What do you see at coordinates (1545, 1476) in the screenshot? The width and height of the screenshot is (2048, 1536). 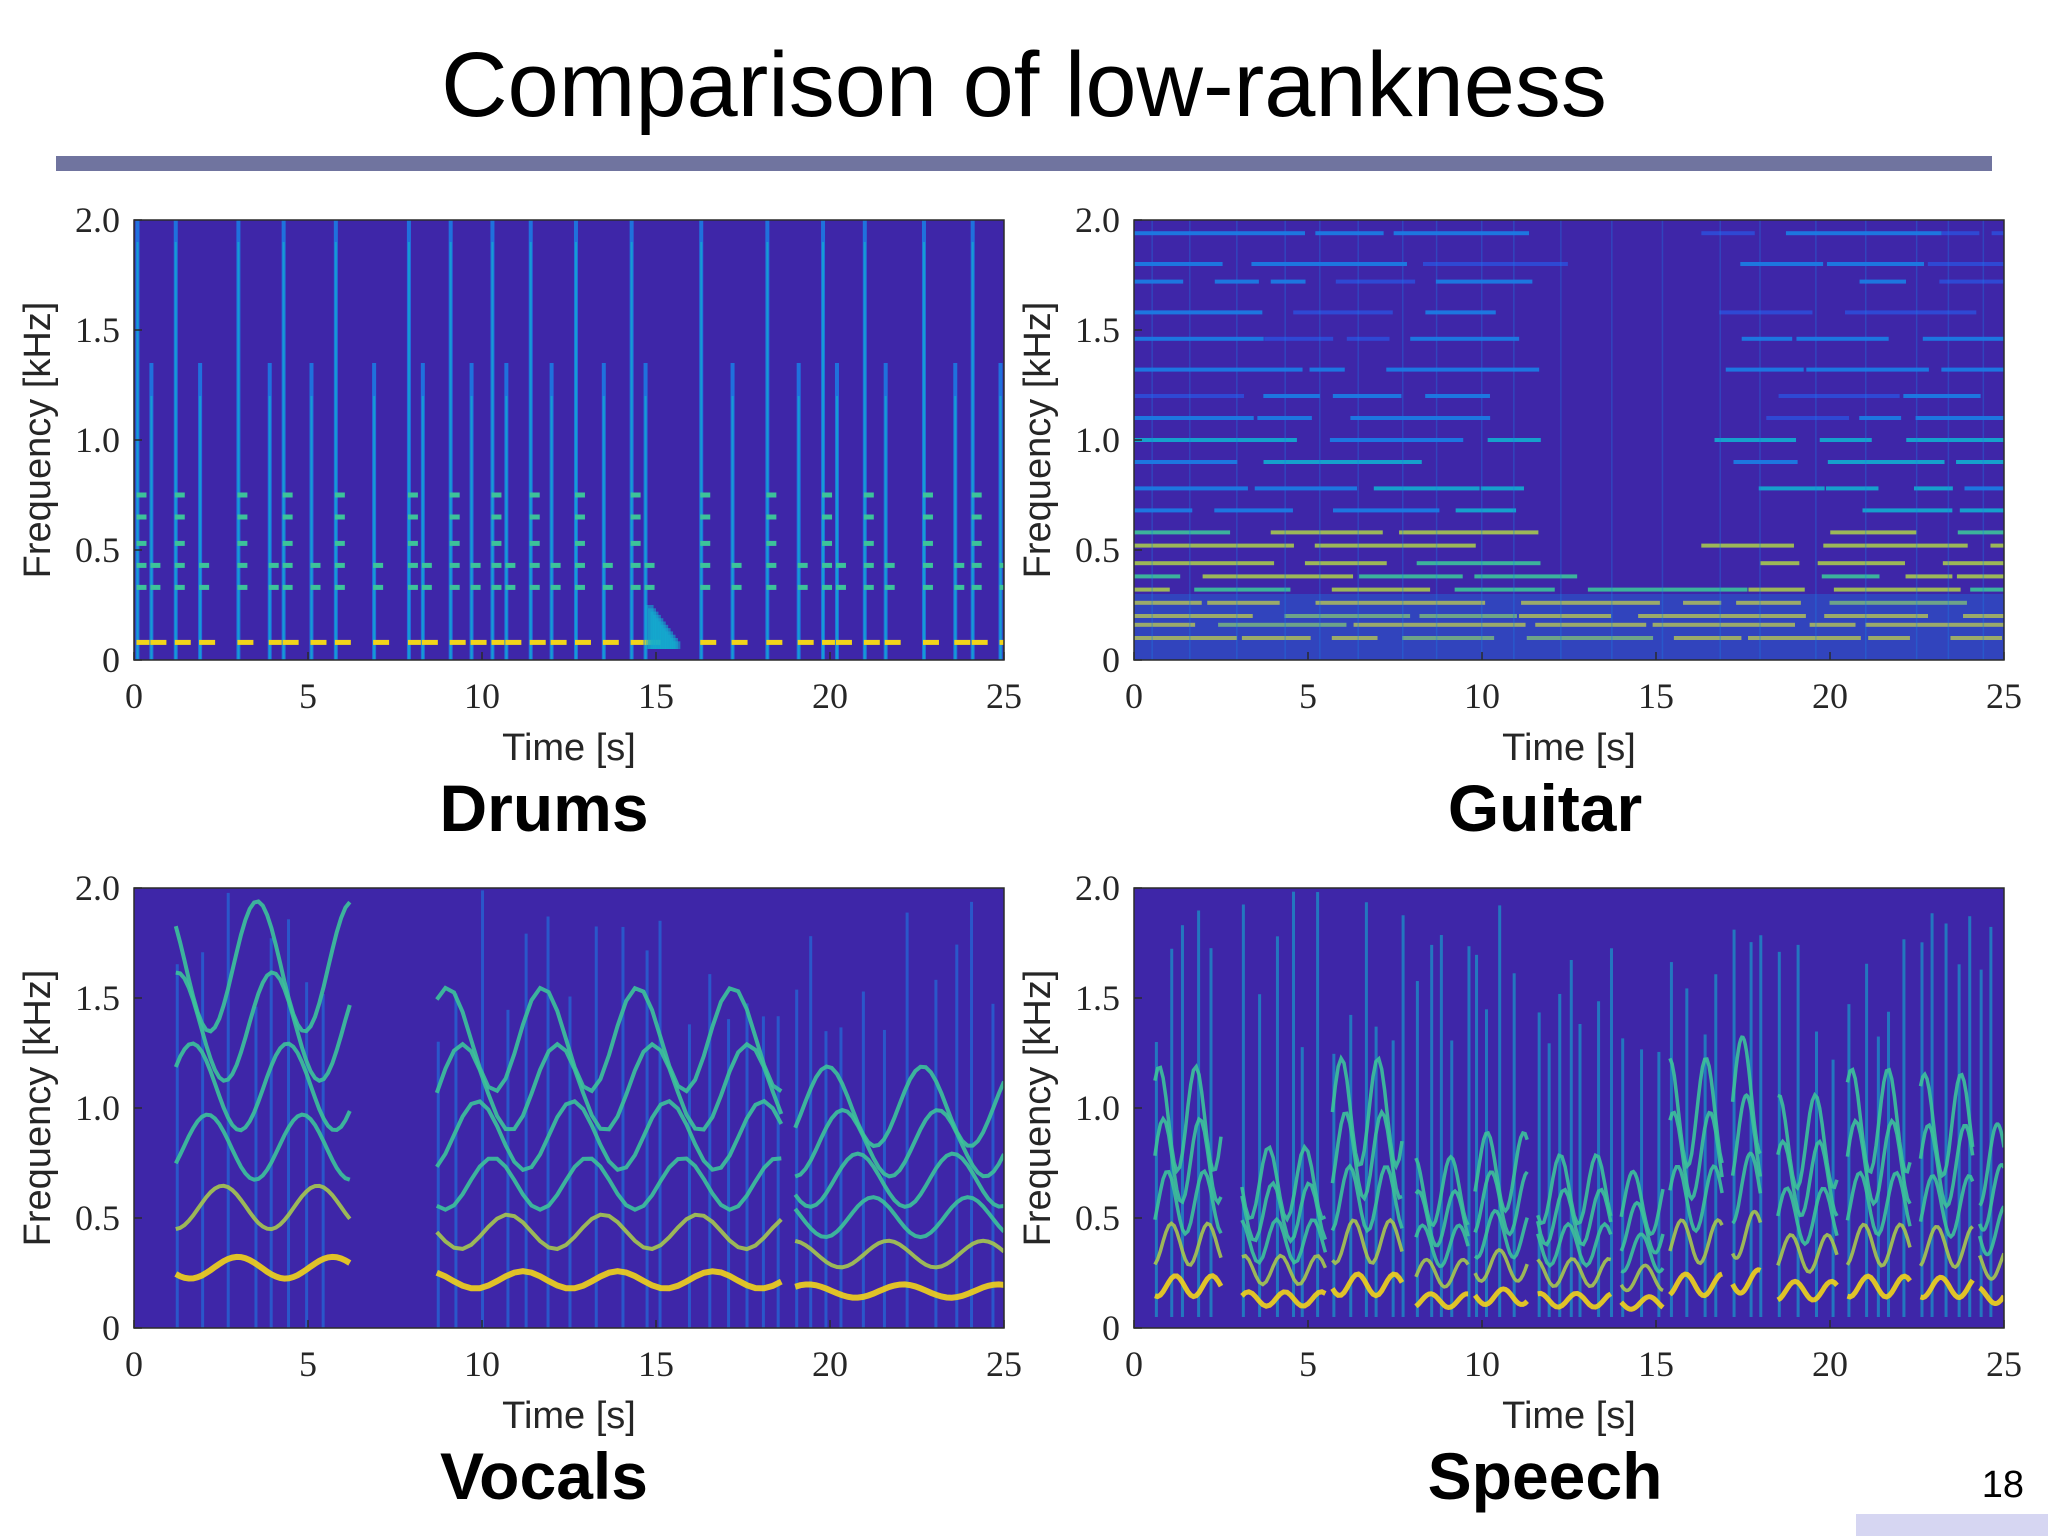 I see `caption-speech: Speech` at bounding box center [1545, 1476].